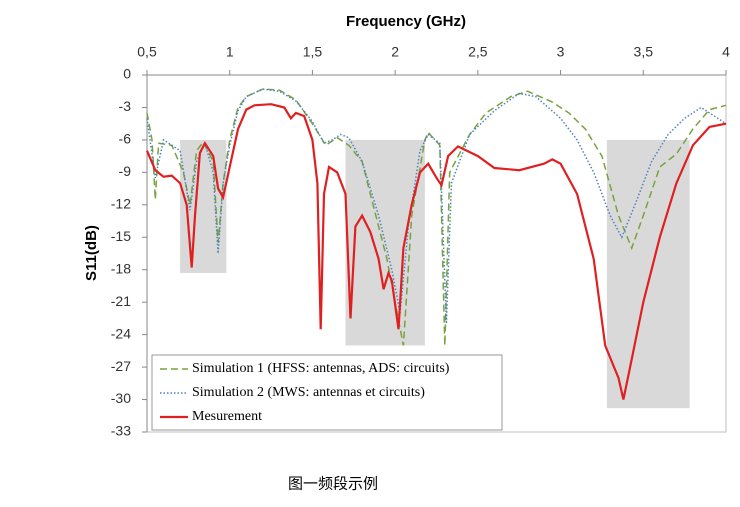  What do you see at coordinates (147, 52) in the screenshot?
I see `x-tick-label: 0,5` at bounding box center [147, 52].